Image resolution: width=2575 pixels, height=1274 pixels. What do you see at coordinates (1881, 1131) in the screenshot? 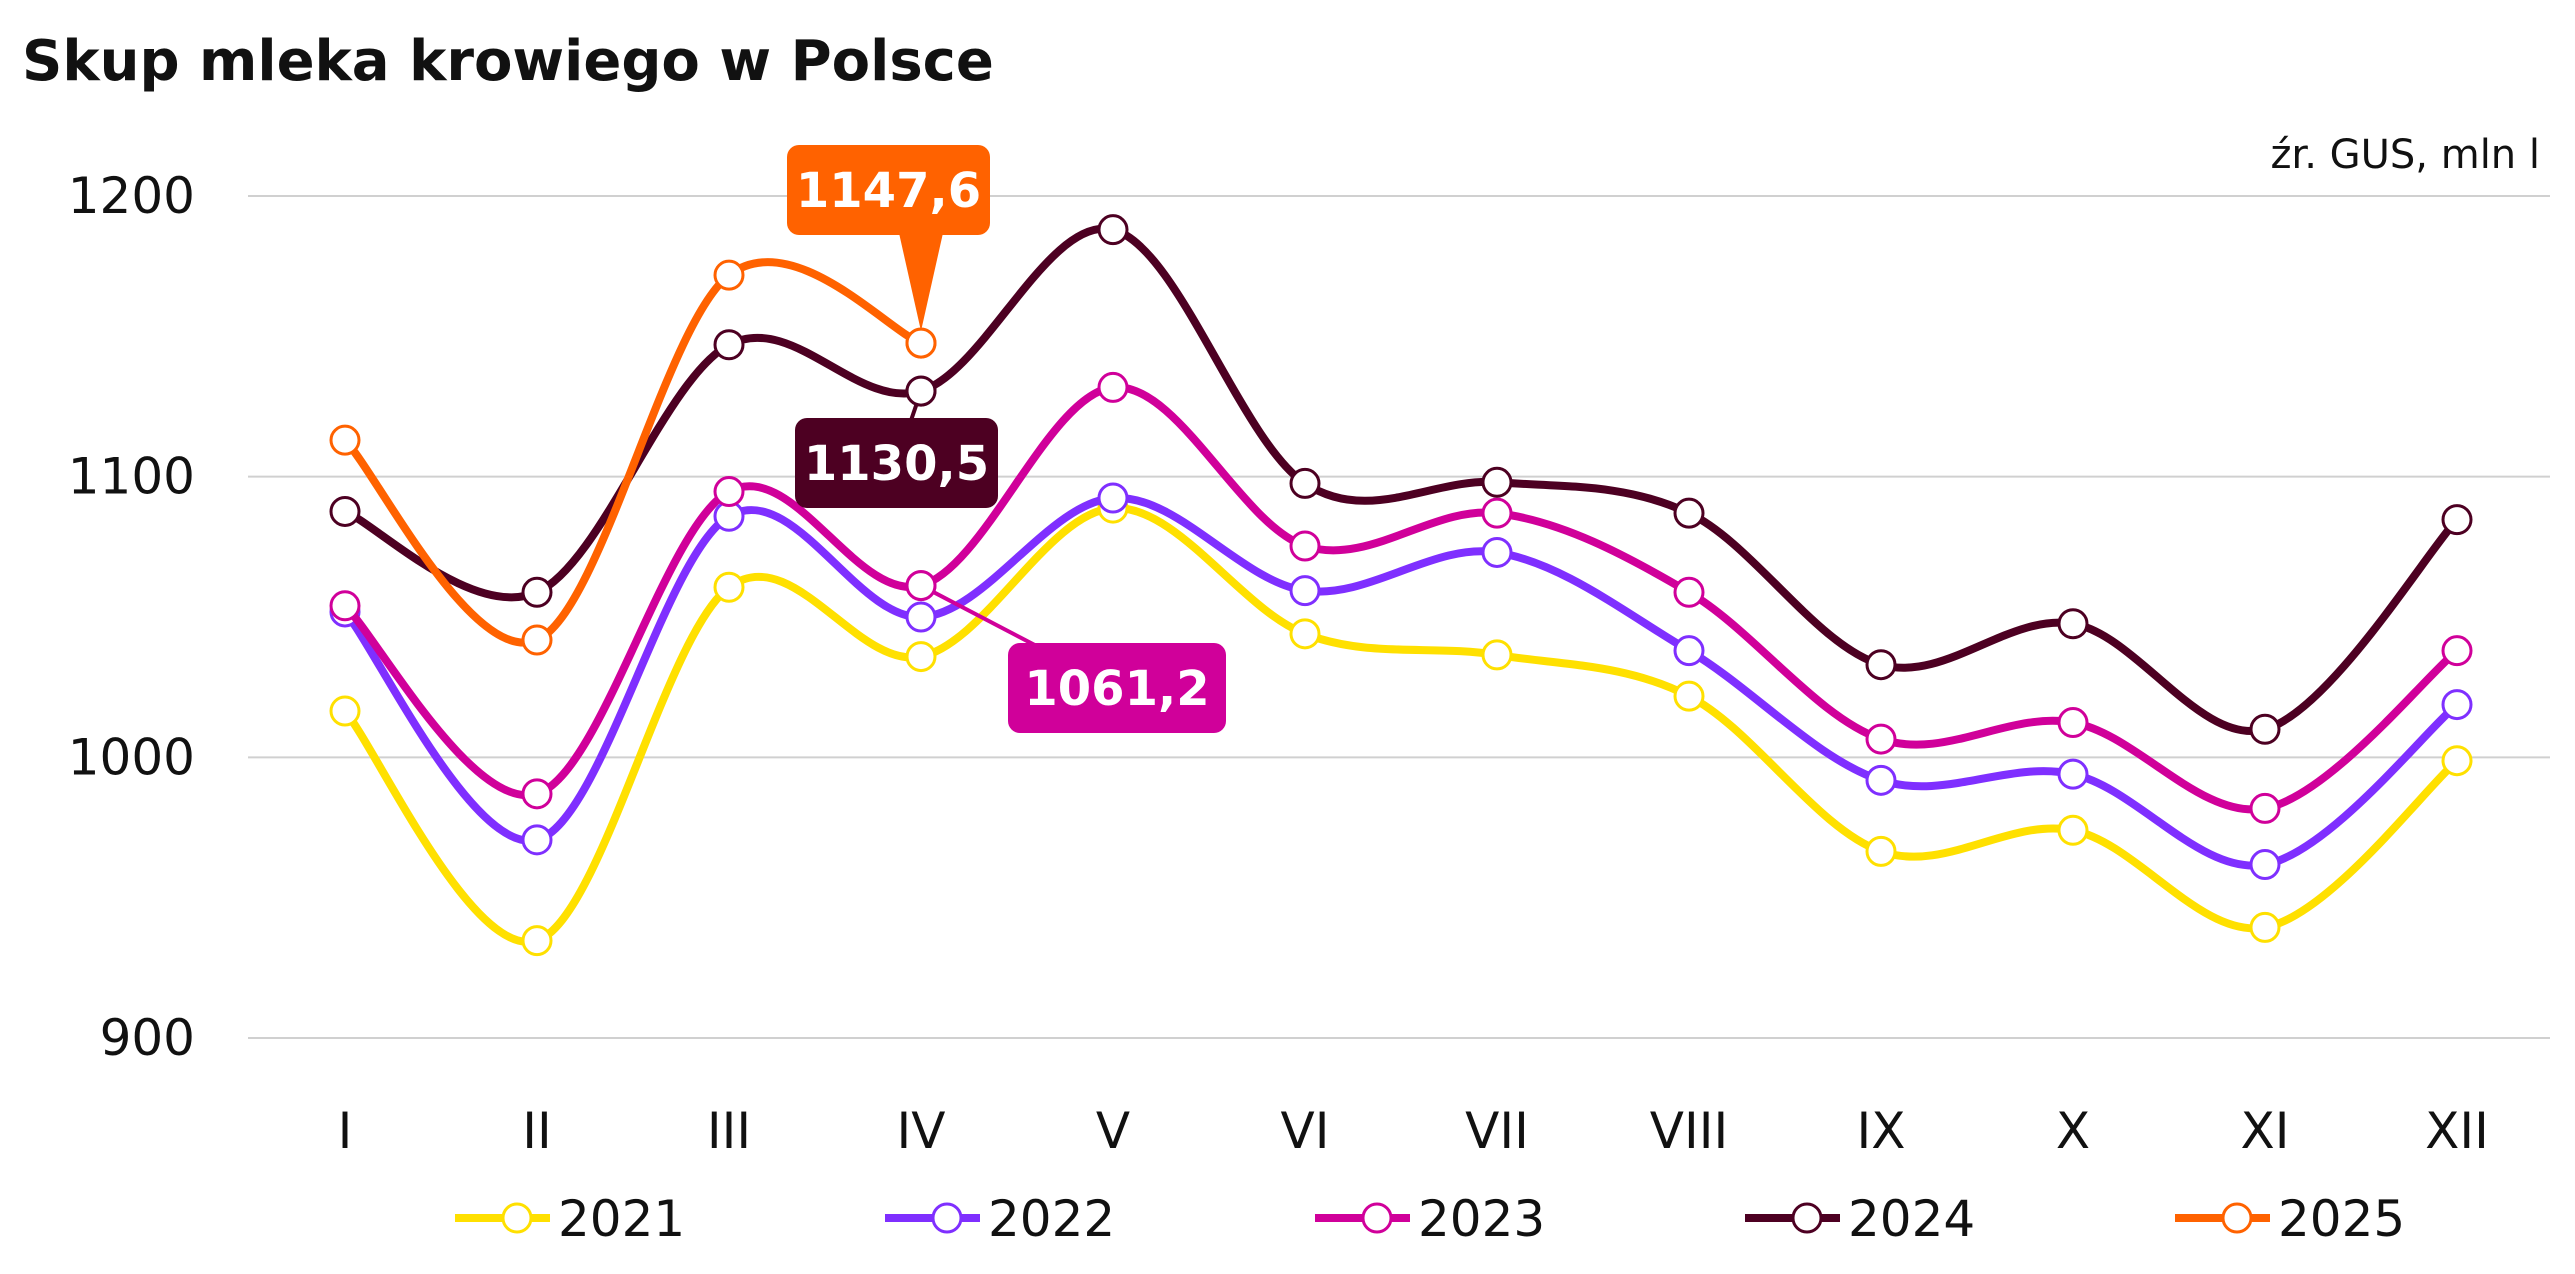
I see `x-tick-label: IX` at bounding box center [1881, 1131].